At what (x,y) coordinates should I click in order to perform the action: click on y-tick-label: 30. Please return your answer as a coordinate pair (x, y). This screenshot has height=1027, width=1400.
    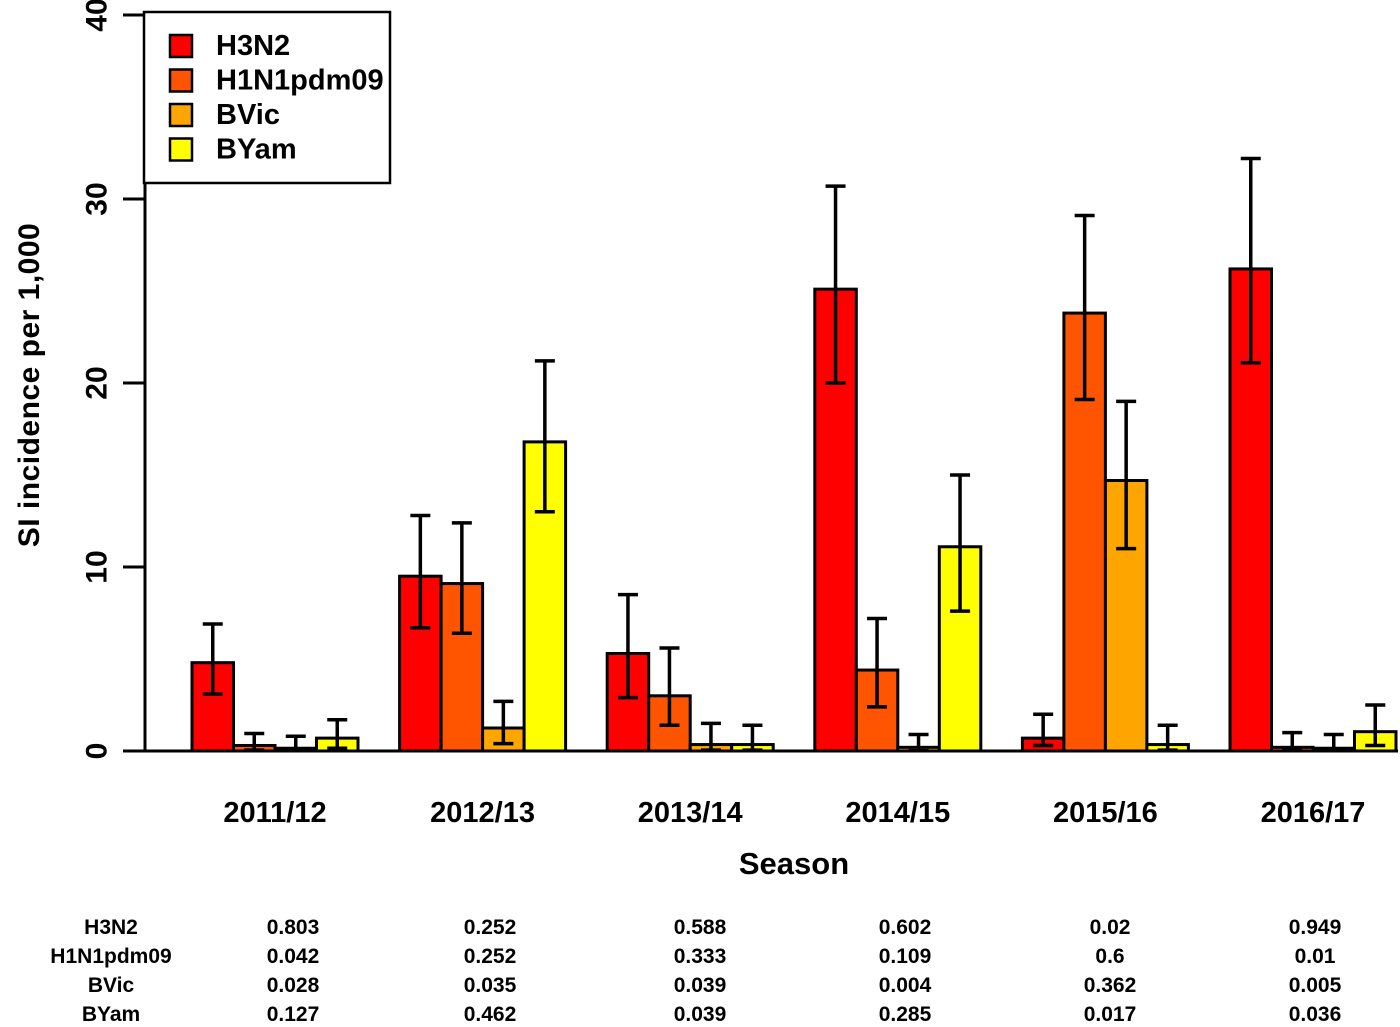
    Looking at the image, I should click on (97, 198).